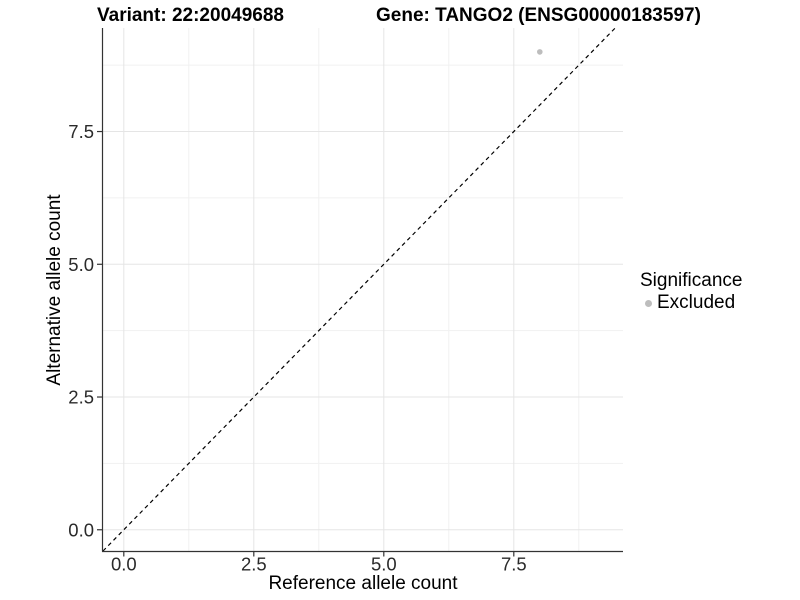 The height and width of the screenshot is (600, 800). What do you see at coordinates (54, 290) in the screenshot?
I see `y-axis-title: Alternative allele count` at bounding box center [54, 290].